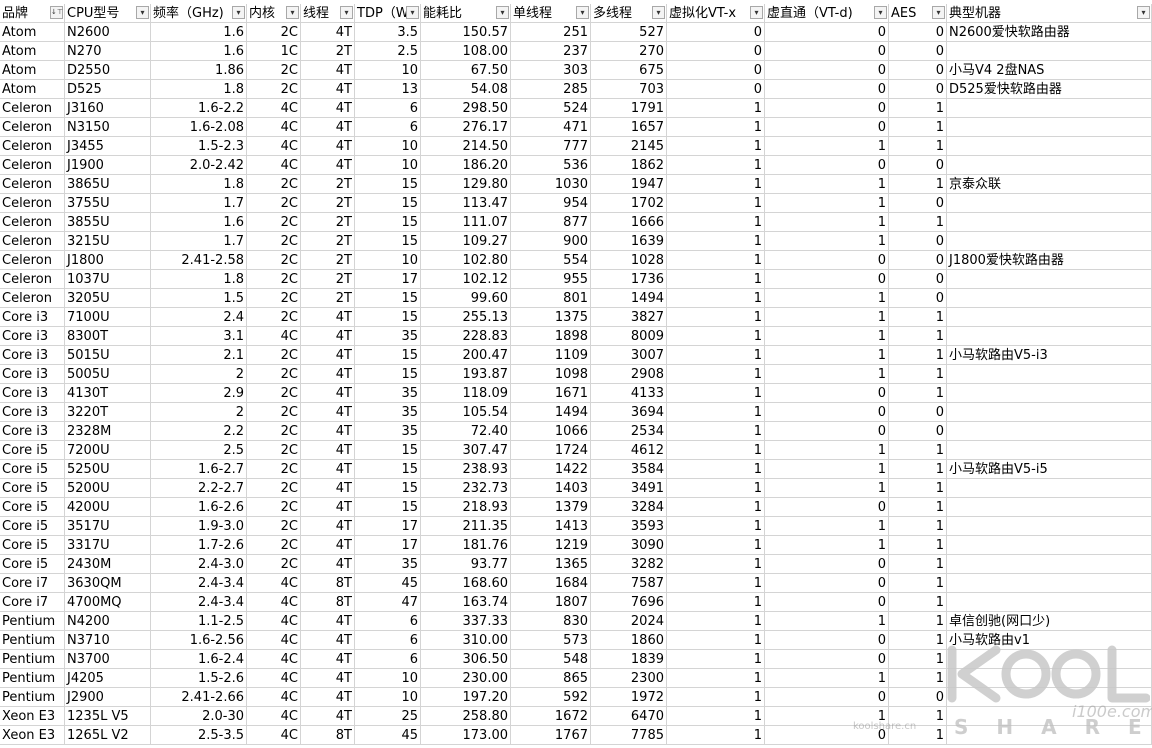 This screenshot has width=1152, height=748. Describe the element at coordinates (551, 659) in the screenshot. I see `table-cell: 548` at that location.